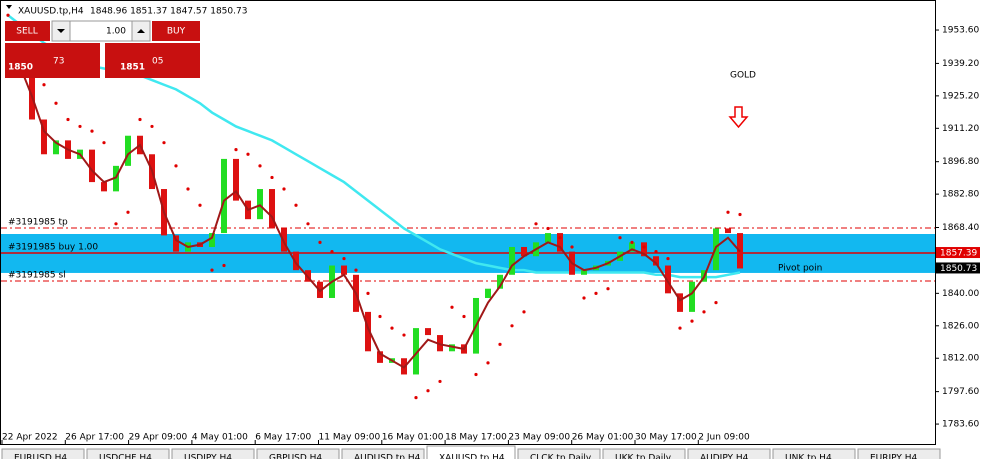 This screenshot has width=984, height=459. I want to click on y-tick-label: 1882.80, so click(960, 195).